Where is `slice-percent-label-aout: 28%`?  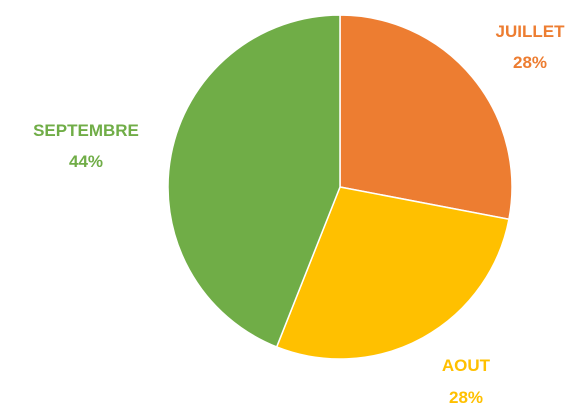
slice-percent-label-aout: 28% is located at coordinates (466, 397).